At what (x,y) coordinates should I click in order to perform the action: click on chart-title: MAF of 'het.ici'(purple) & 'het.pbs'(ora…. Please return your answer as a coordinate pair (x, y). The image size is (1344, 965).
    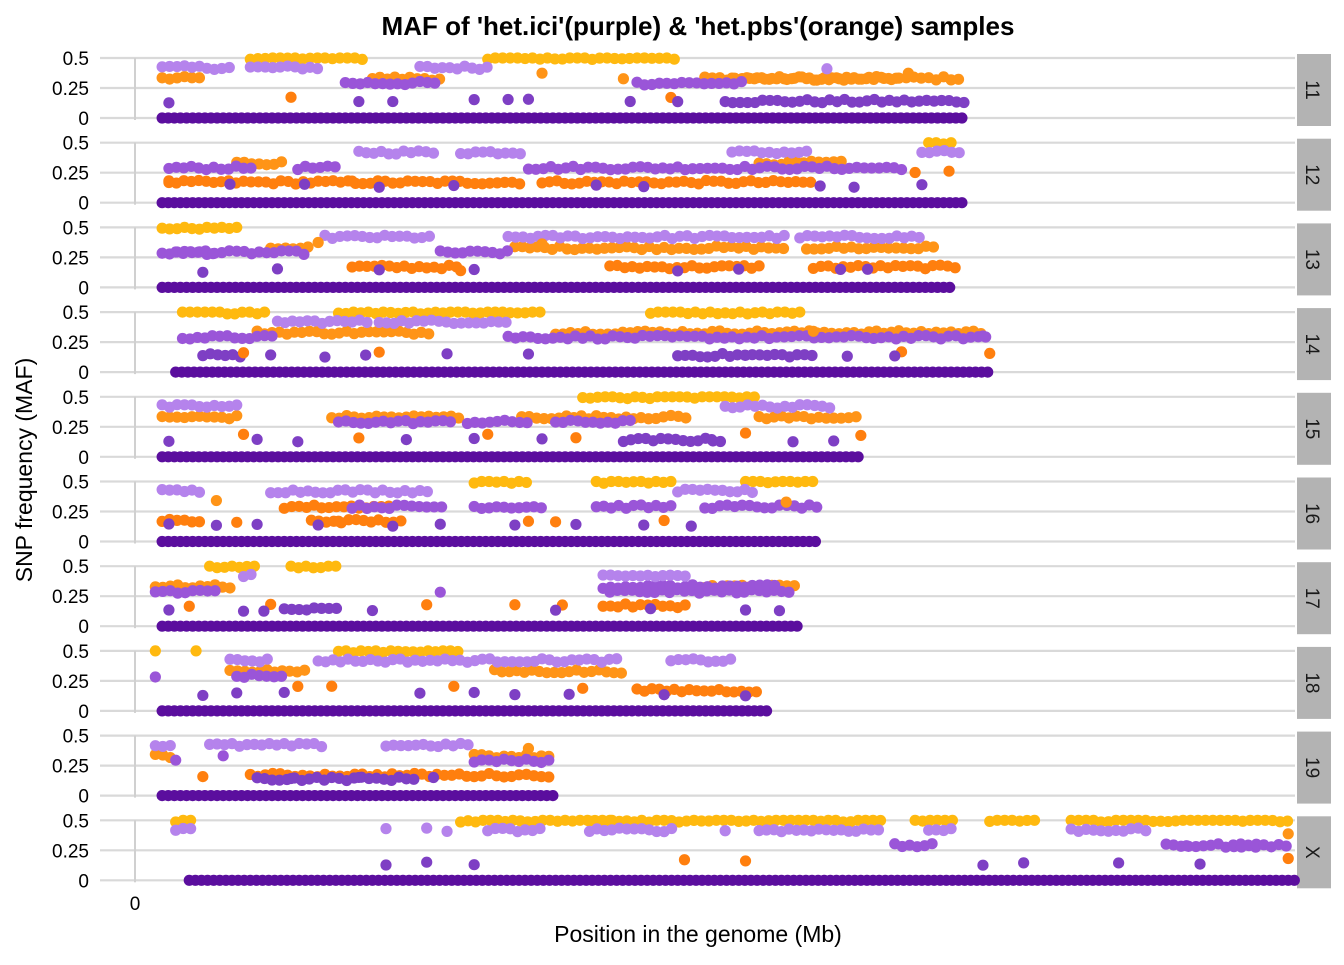
    Looking at the image, I should click on (698, 26).